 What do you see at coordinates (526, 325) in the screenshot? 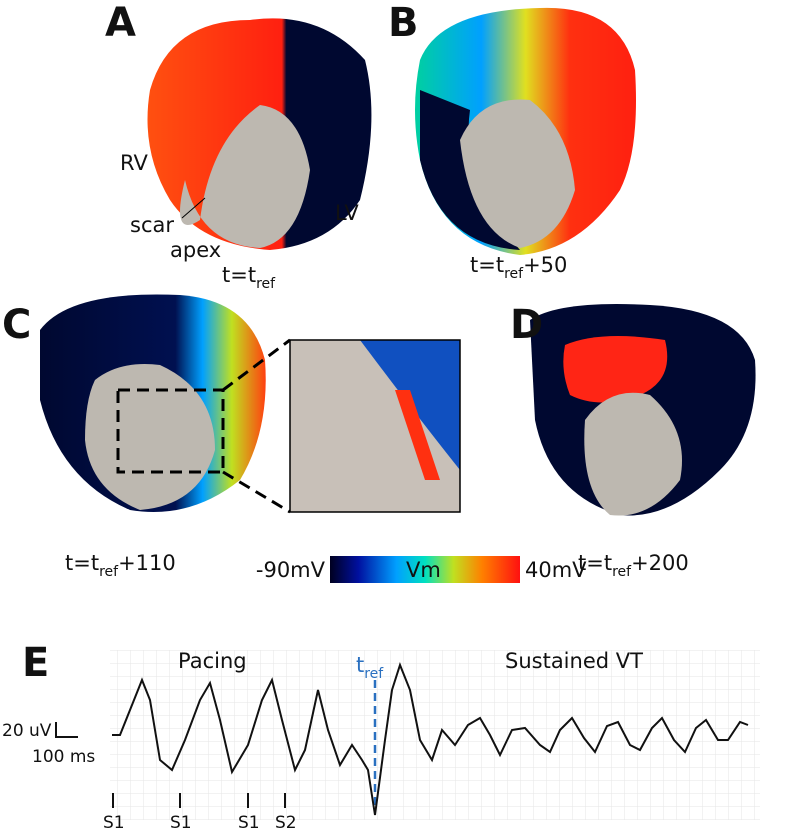
I see `panel-label: D` at bounding box center [526, 325].